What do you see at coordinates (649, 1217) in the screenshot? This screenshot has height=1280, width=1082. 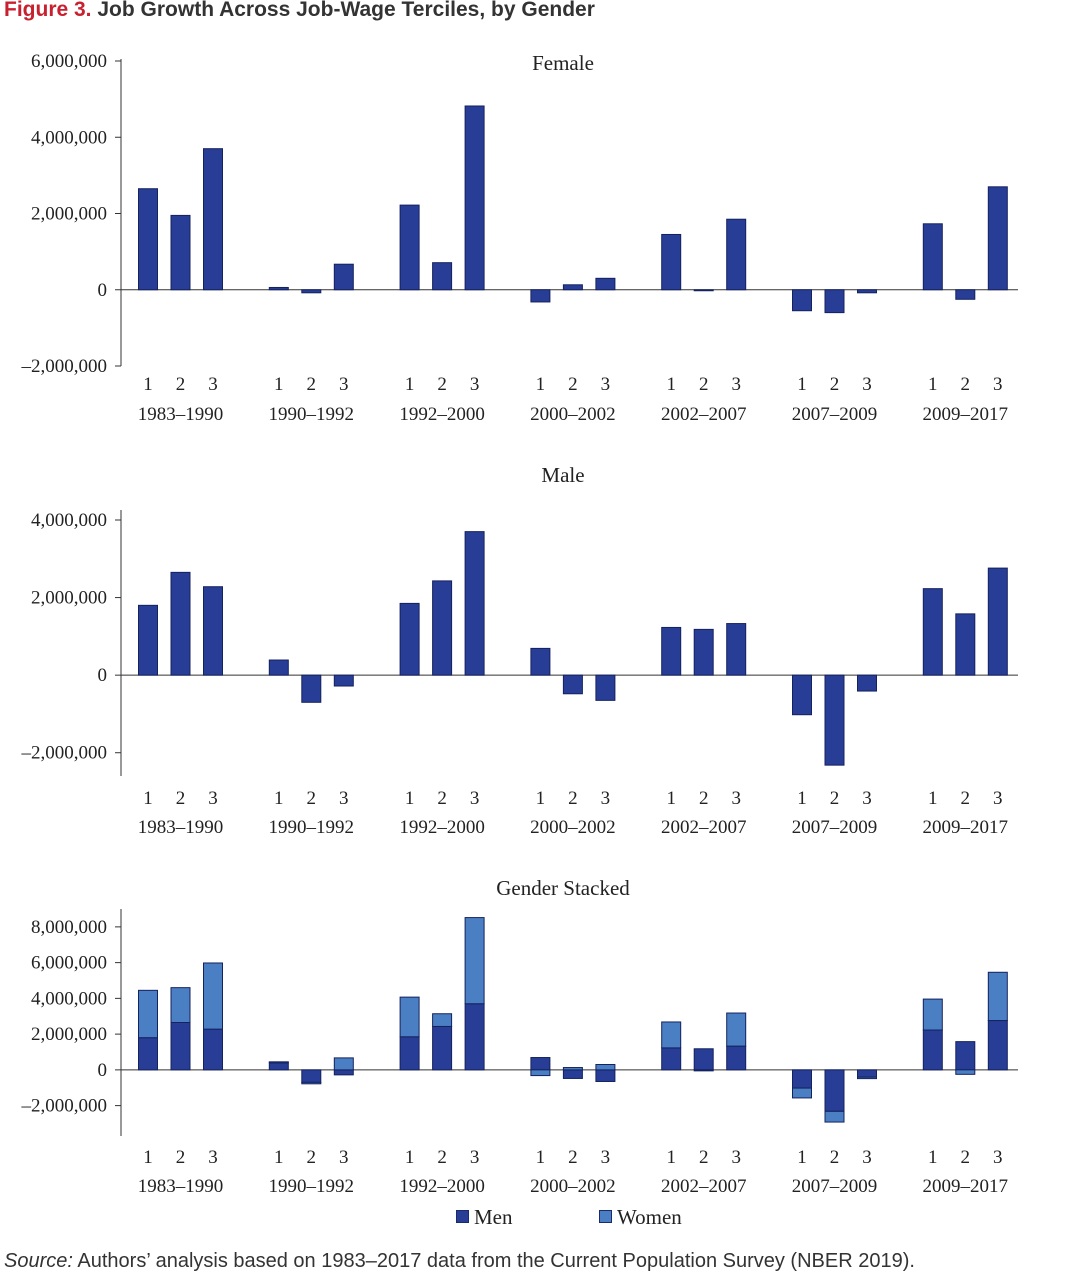 I see `legend-label-women: Women` at bounding box center [649, 1217].